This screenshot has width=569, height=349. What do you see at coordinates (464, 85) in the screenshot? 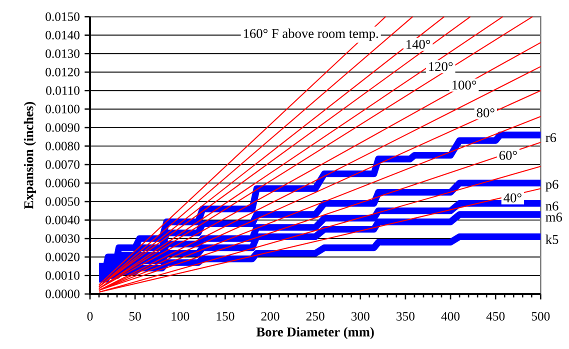
I see `annotation: 100°` at bounding box center [464, 85].